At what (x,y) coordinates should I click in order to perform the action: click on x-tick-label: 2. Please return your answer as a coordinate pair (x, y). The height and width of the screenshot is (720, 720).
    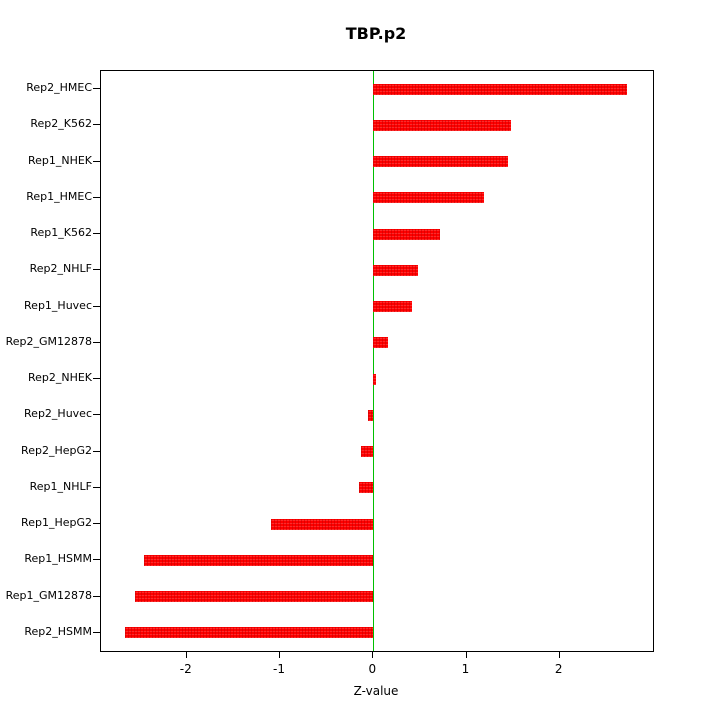
    Looking at the image, I should click on (558, 669).